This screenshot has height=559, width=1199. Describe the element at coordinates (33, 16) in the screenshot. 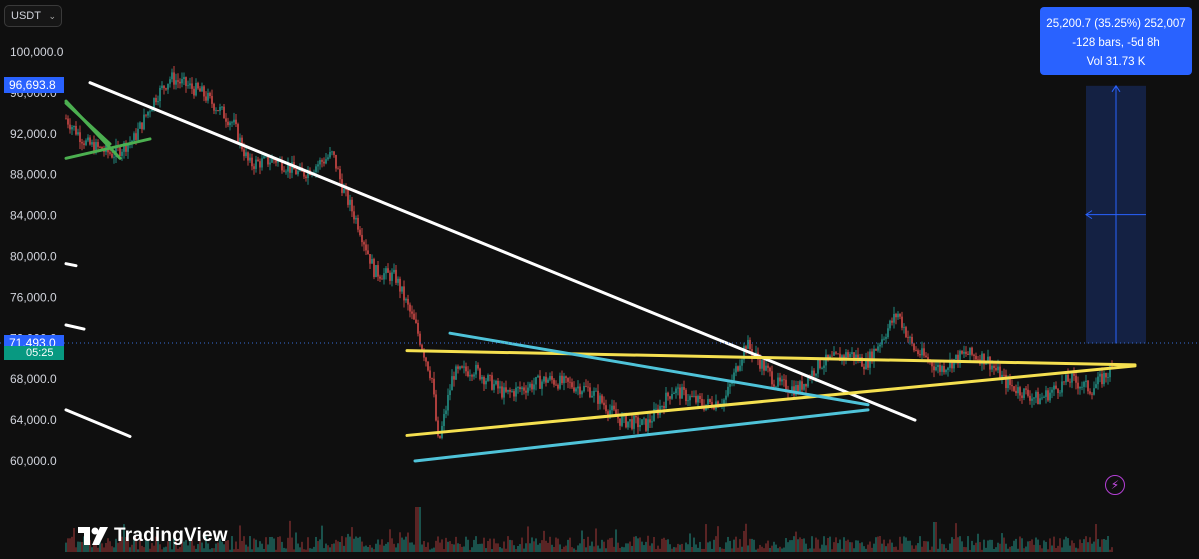

I see `currency-selector: USDT ⌄` at that location.